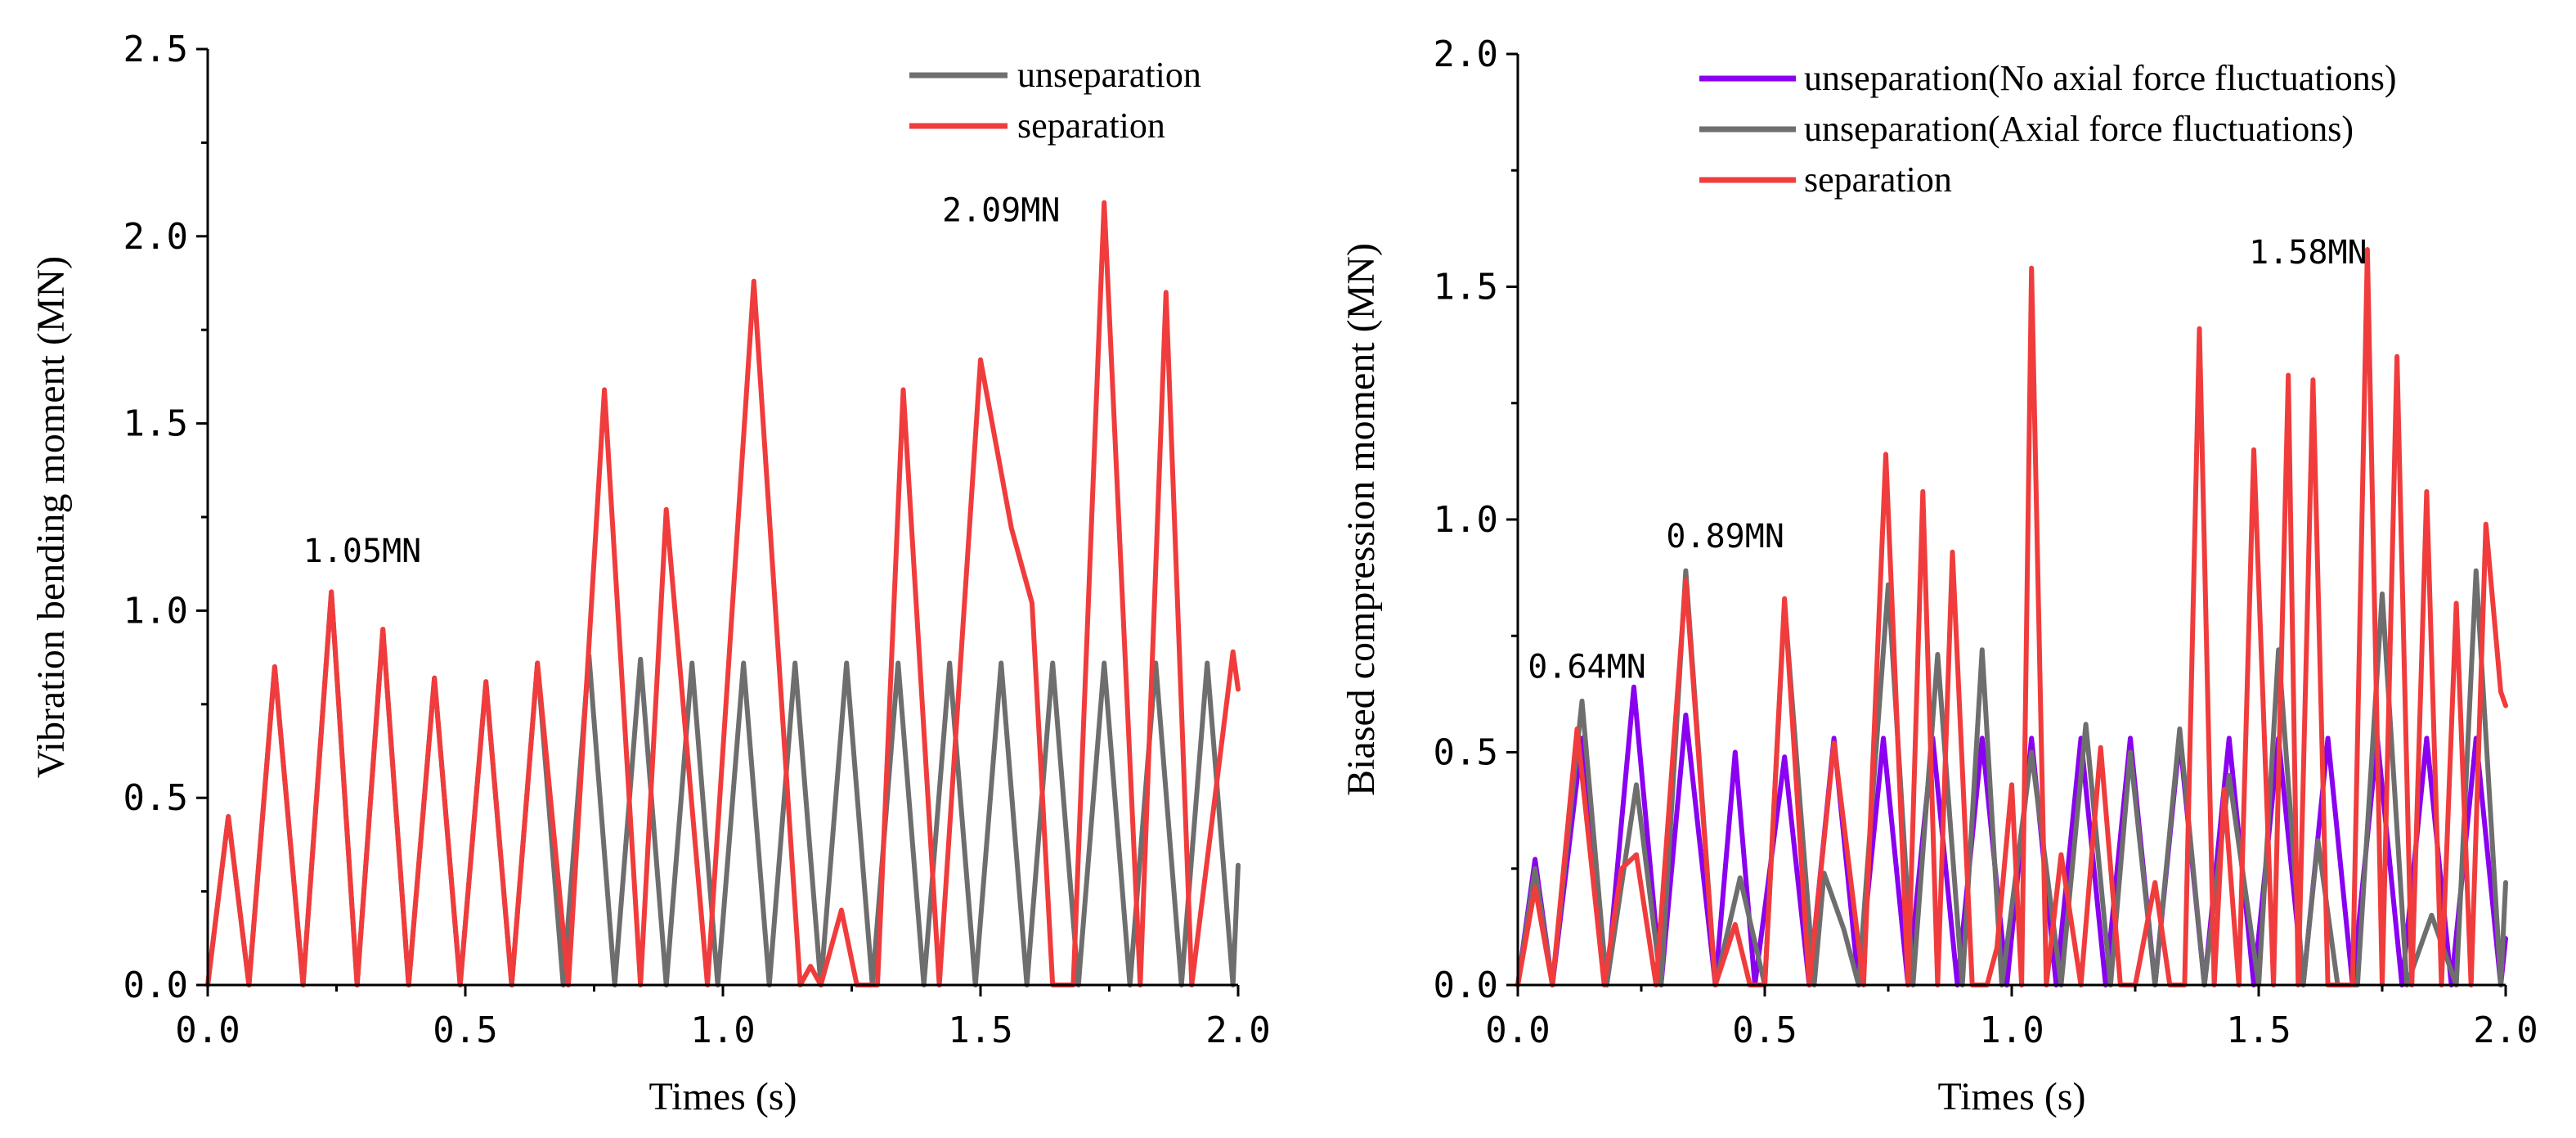 Image resolution: width=2576 pixels, height=1138 pixels. What do you see at coordinates (1361, 519) in the screenshot?
I see `y-axis-title: Biased compression moment (MN)` at bounding box center [1361, 519].